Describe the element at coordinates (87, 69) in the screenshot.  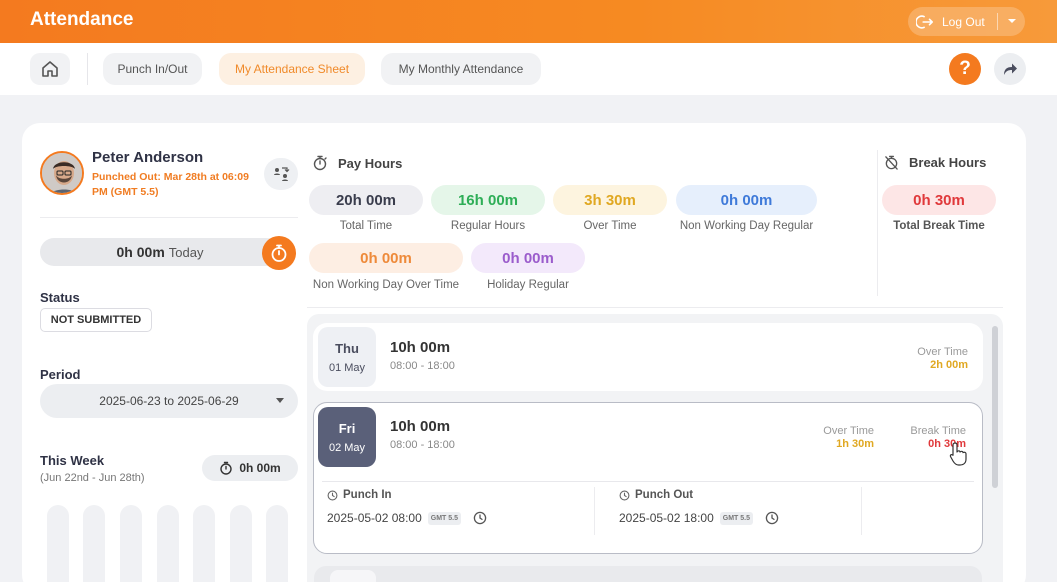
I see `nav-divider` at that location.